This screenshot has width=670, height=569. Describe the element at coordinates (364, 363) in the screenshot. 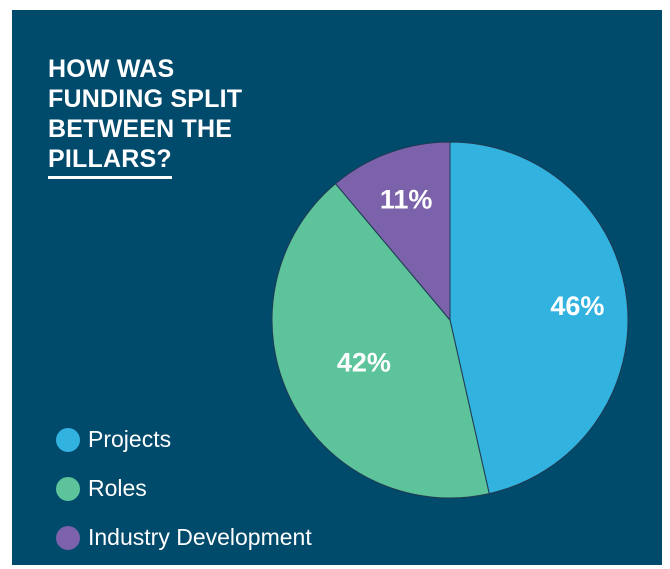

I see `pie-label-roles: 42%` at that location.